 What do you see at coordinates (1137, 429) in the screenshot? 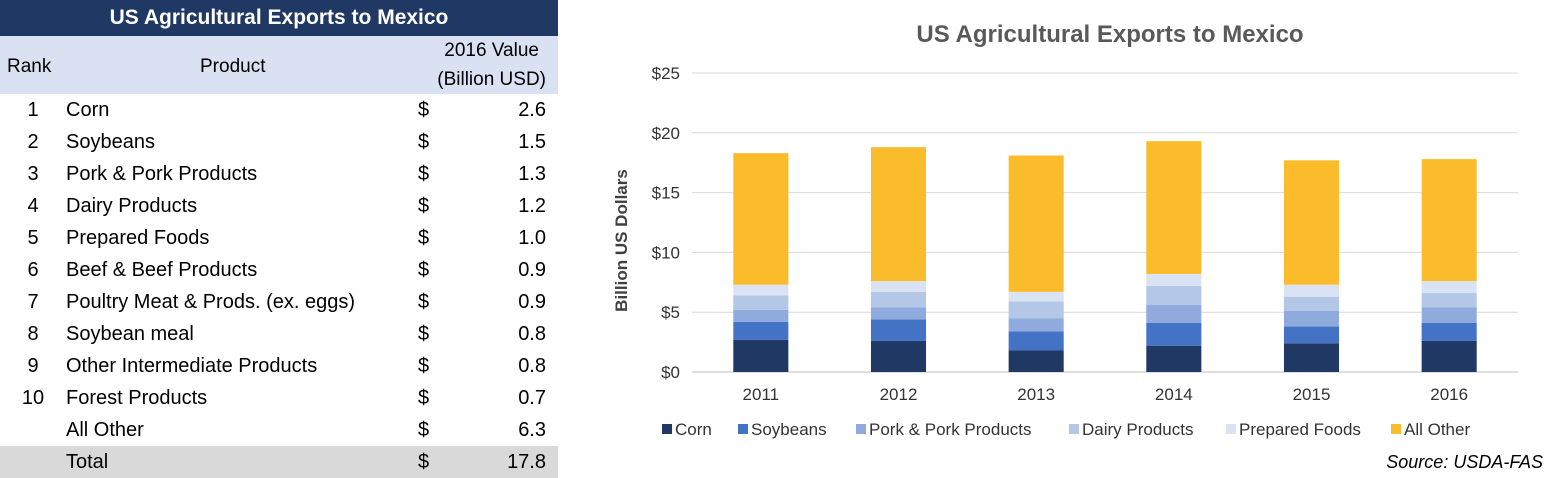
I see `legend-label: Dairy Products` at bounding box center [1137, 429].